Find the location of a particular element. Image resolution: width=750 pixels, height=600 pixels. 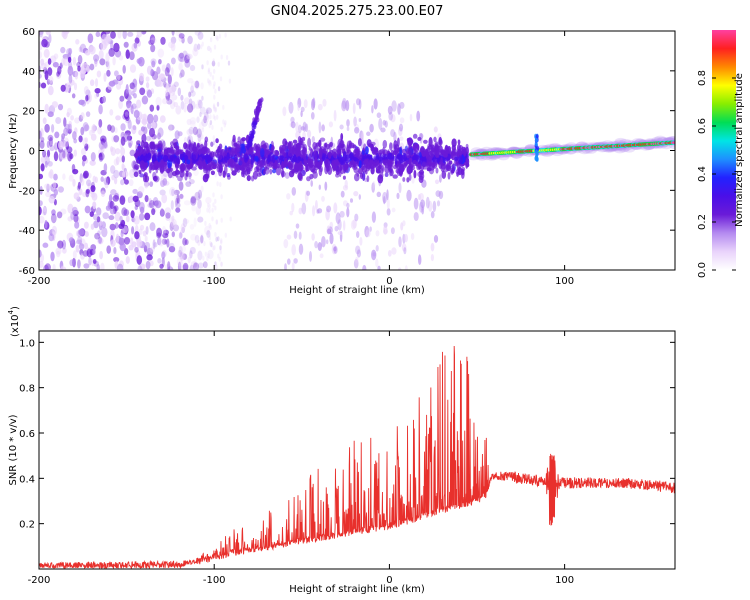

snr-y-multiplier-base: (x10 is located at coordinates (15, 325).